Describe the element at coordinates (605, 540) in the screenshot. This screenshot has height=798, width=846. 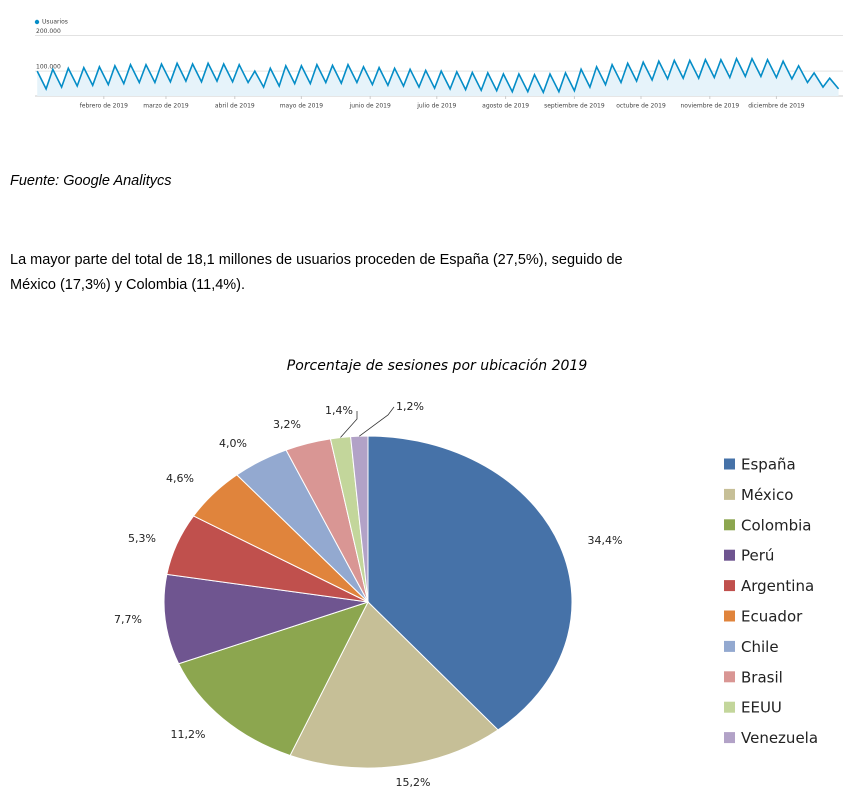
I see `data-label: 34,4%` at that location.